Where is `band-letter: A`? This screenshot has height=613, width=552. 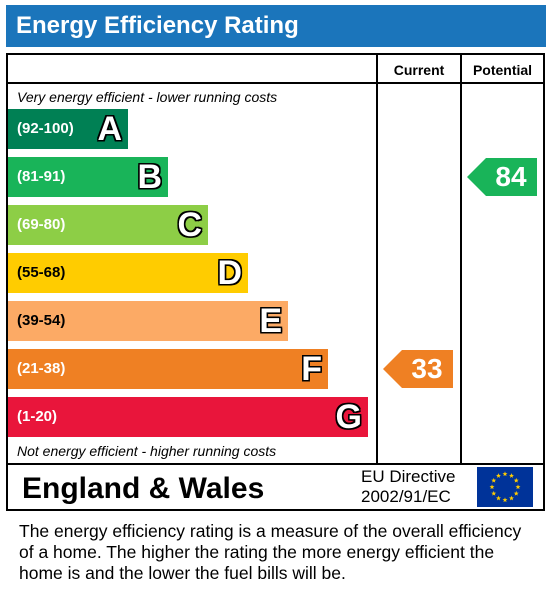
band-letter: A is located at coordinates (109, 129).